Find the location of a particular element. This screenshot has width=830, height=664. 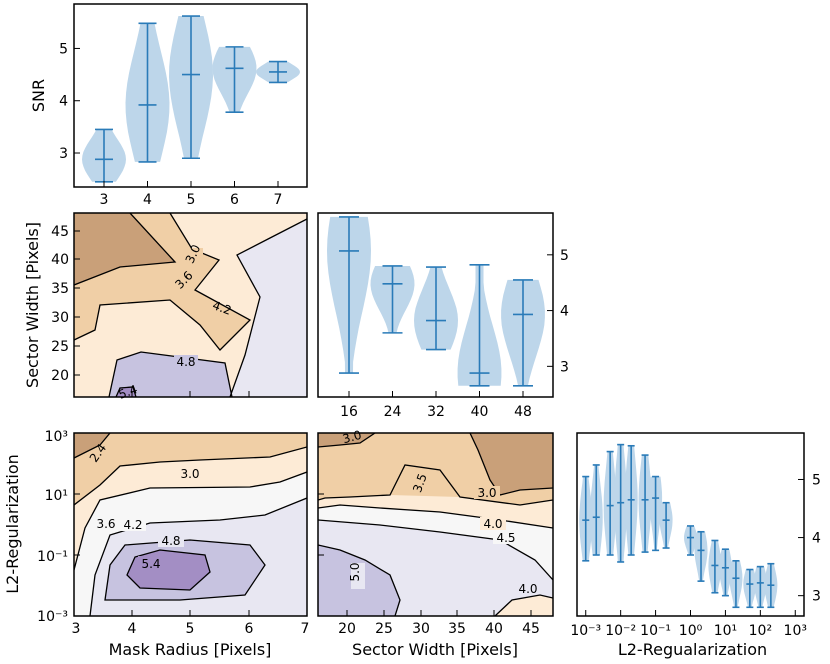

y-tick-label: 10¹ is located at coordinates (56, 496).